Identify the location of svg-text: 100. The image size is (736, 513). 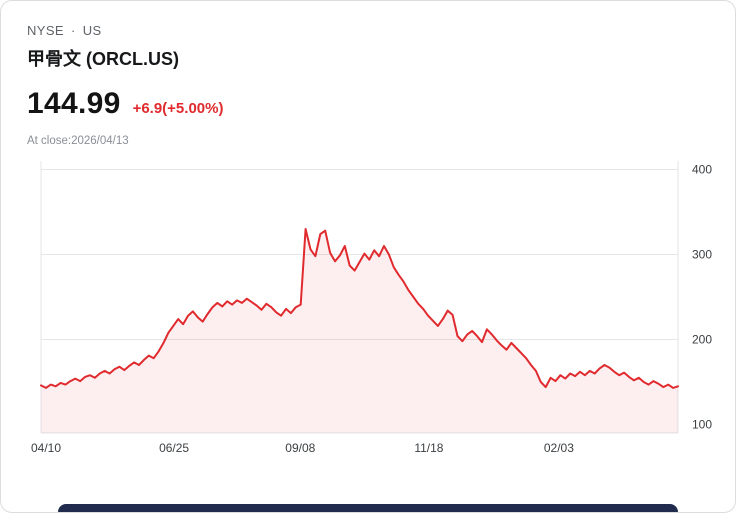
(702, 425).